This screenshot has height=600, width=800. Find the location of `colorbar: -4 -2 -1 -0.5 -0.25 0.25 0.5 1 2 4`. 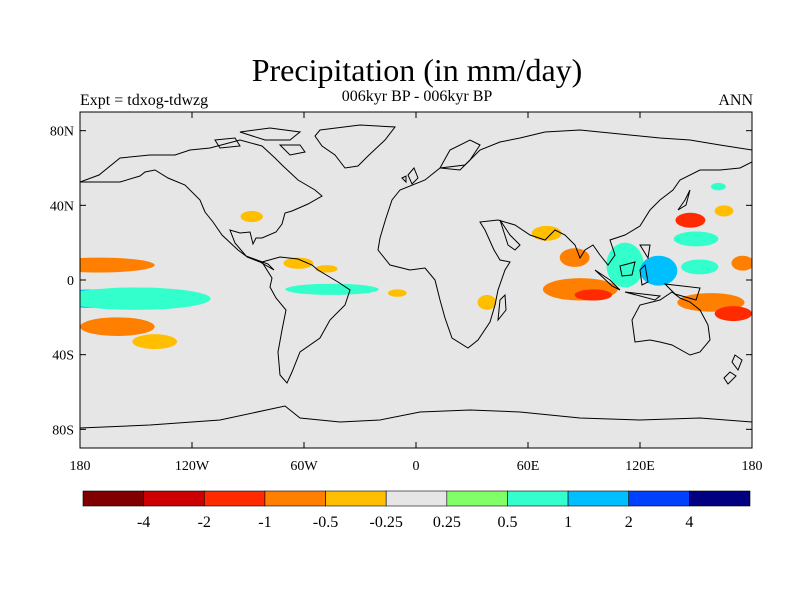

colorbar: -4 -2 -1 -0.5 -0.25 0.25 0.5 1 2 4 is located at coordinates (416, 510).